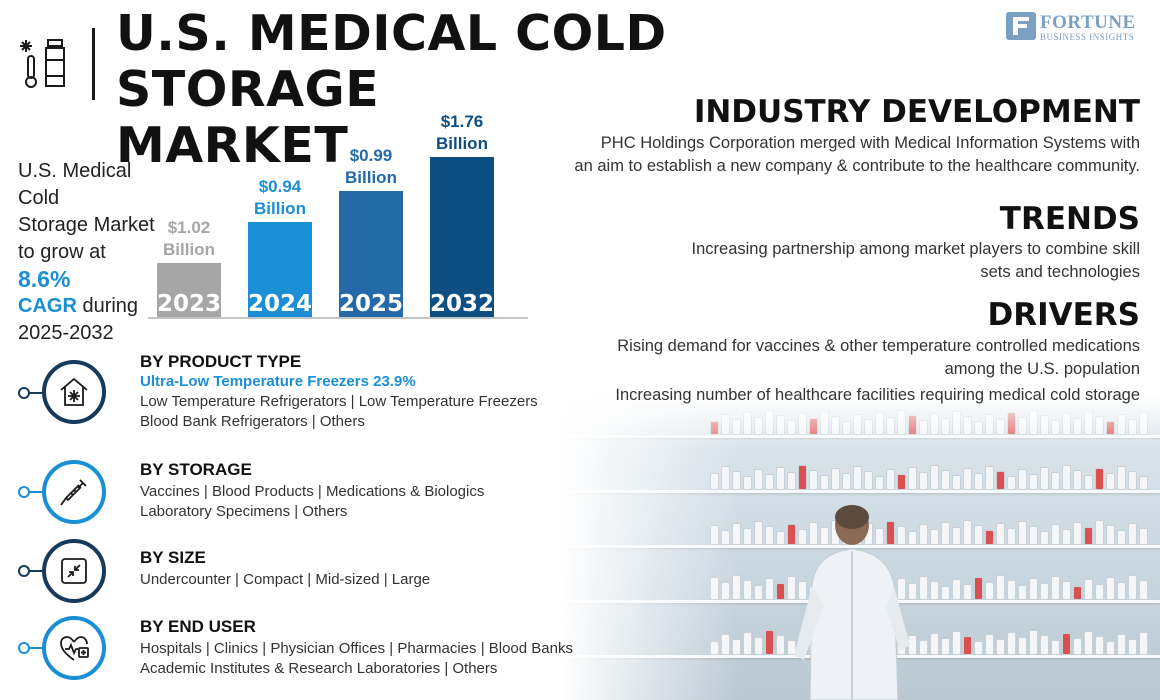 The width and height of the screenshot is (1160, 700). Describe the element at coordinates (232, 145) in the screenshot. I see `title-line-2: MARKET` at that location.